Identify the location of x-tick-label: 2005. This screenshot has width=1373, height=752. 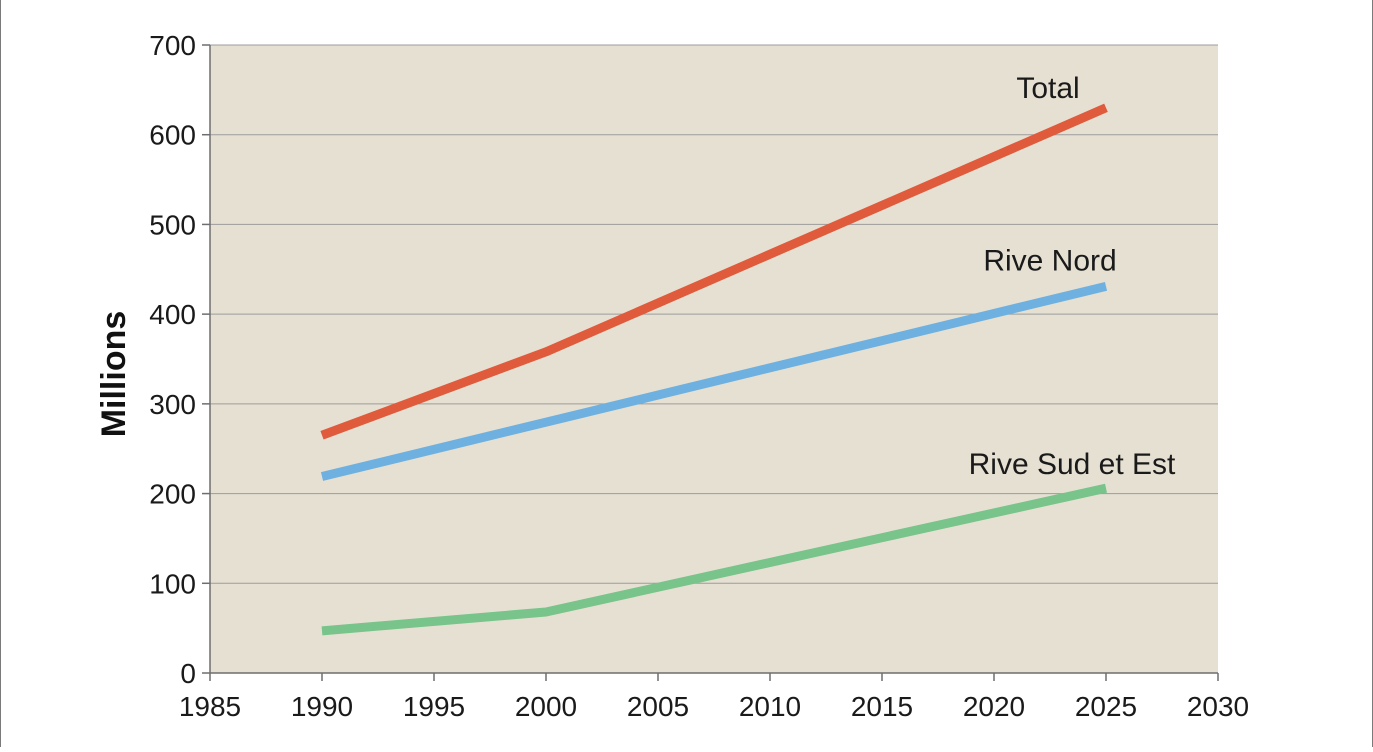
(658, 706).